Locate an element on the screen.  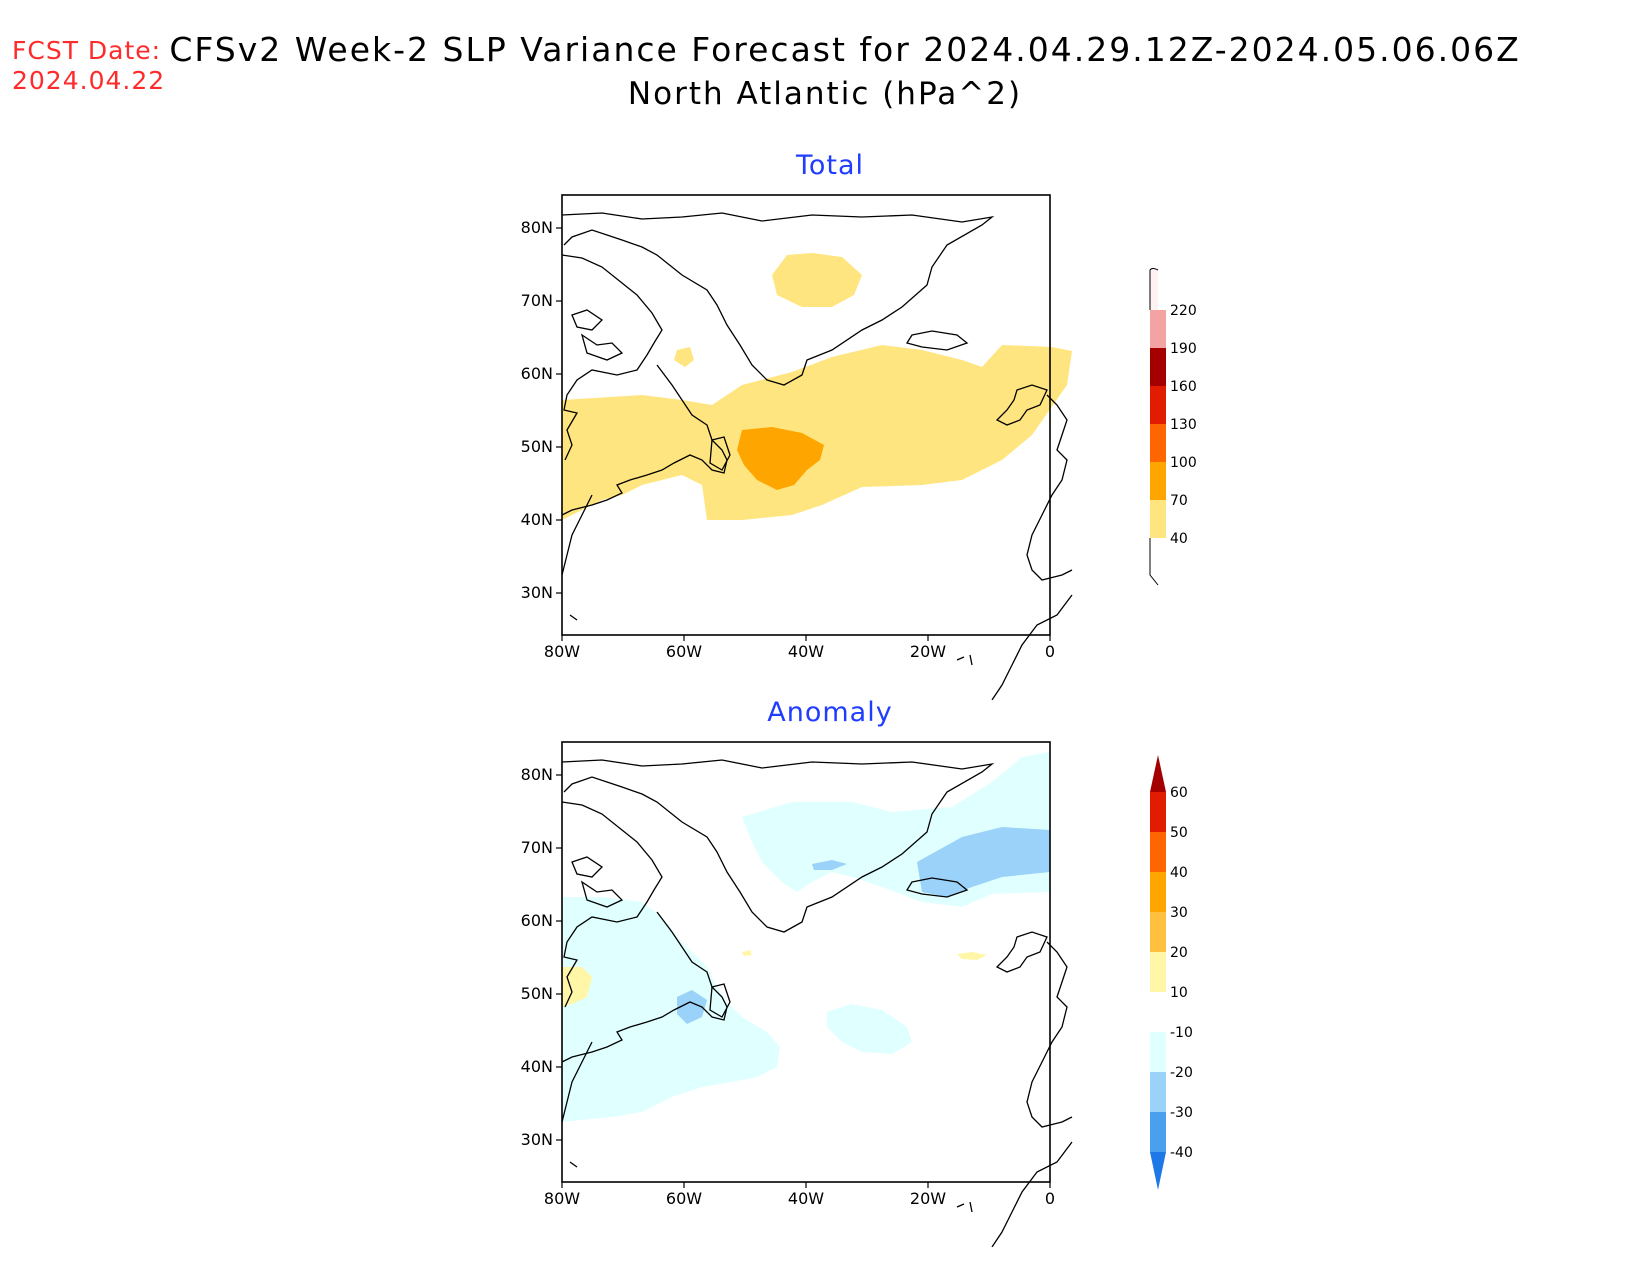
total-panel-title: Total is located at coordinates (830, 165).